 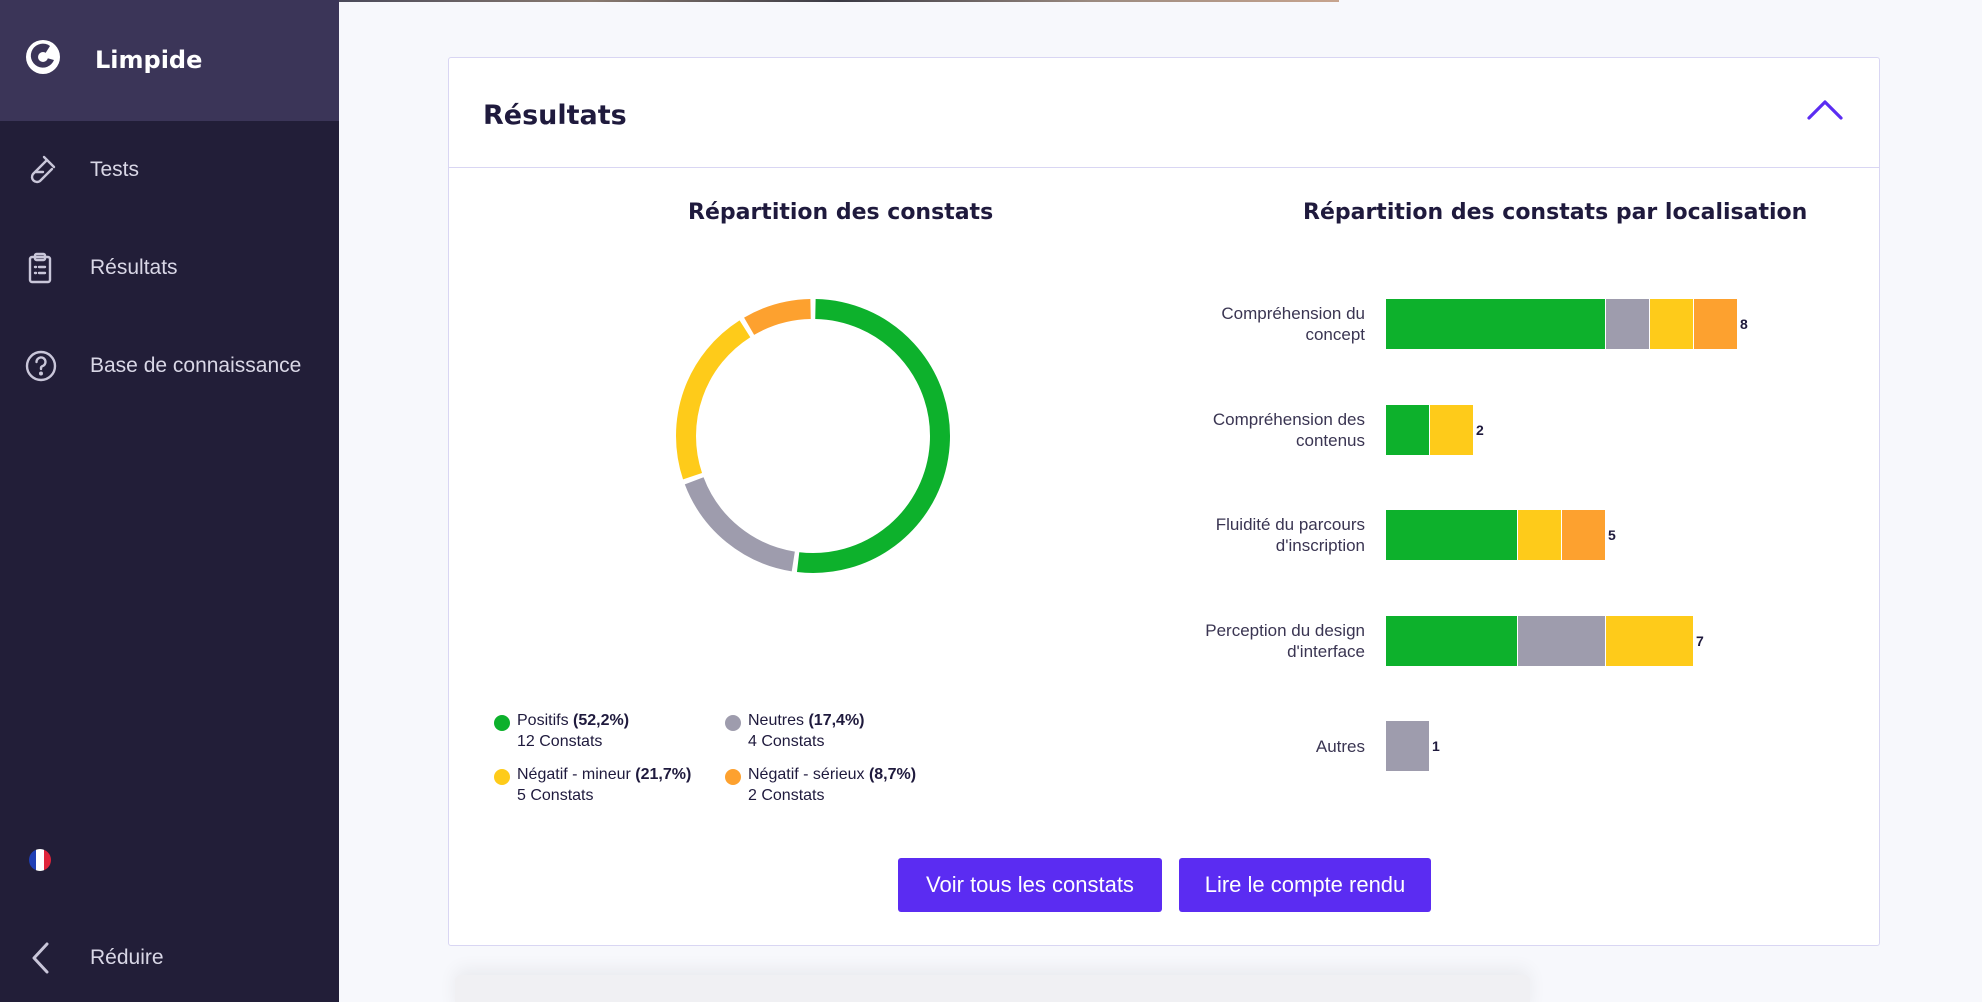 I want to click on legend-series-name: Négatif - mineur, so click(x=576, y=774).